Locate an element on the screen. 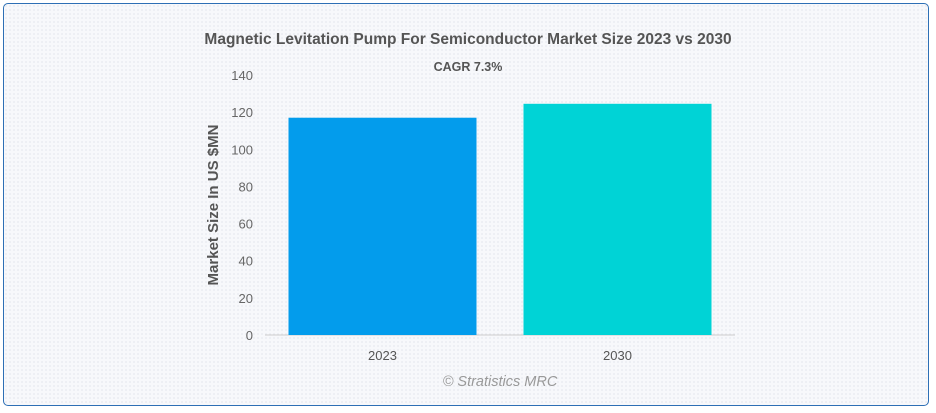  y-tick-label: 80 is located at coordinates (246, 186).